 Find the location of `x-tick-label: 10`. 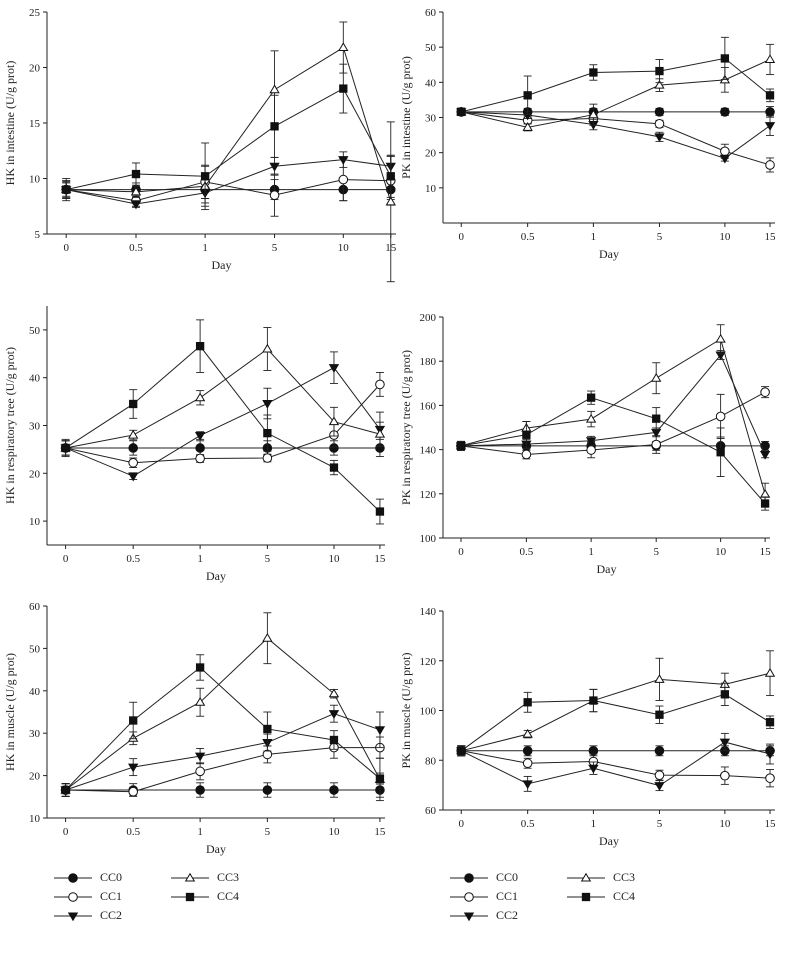

x-tick-label: 10 is located at coordinates (725, 237).